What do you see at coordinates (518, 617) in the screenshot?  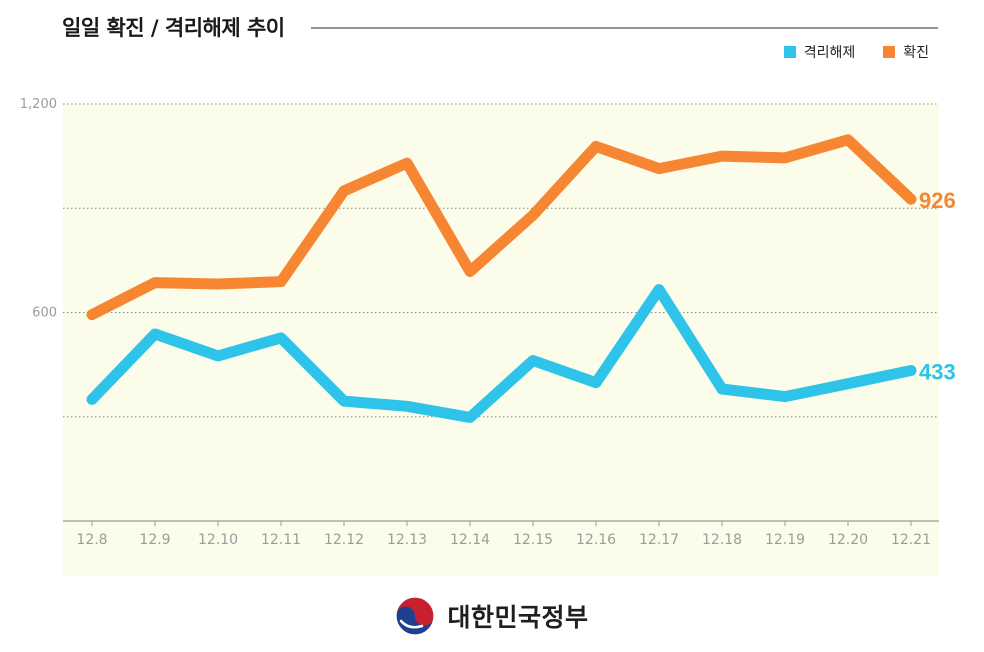 I see `government-name: 대한민국정부` at bounding box center [518, 617].